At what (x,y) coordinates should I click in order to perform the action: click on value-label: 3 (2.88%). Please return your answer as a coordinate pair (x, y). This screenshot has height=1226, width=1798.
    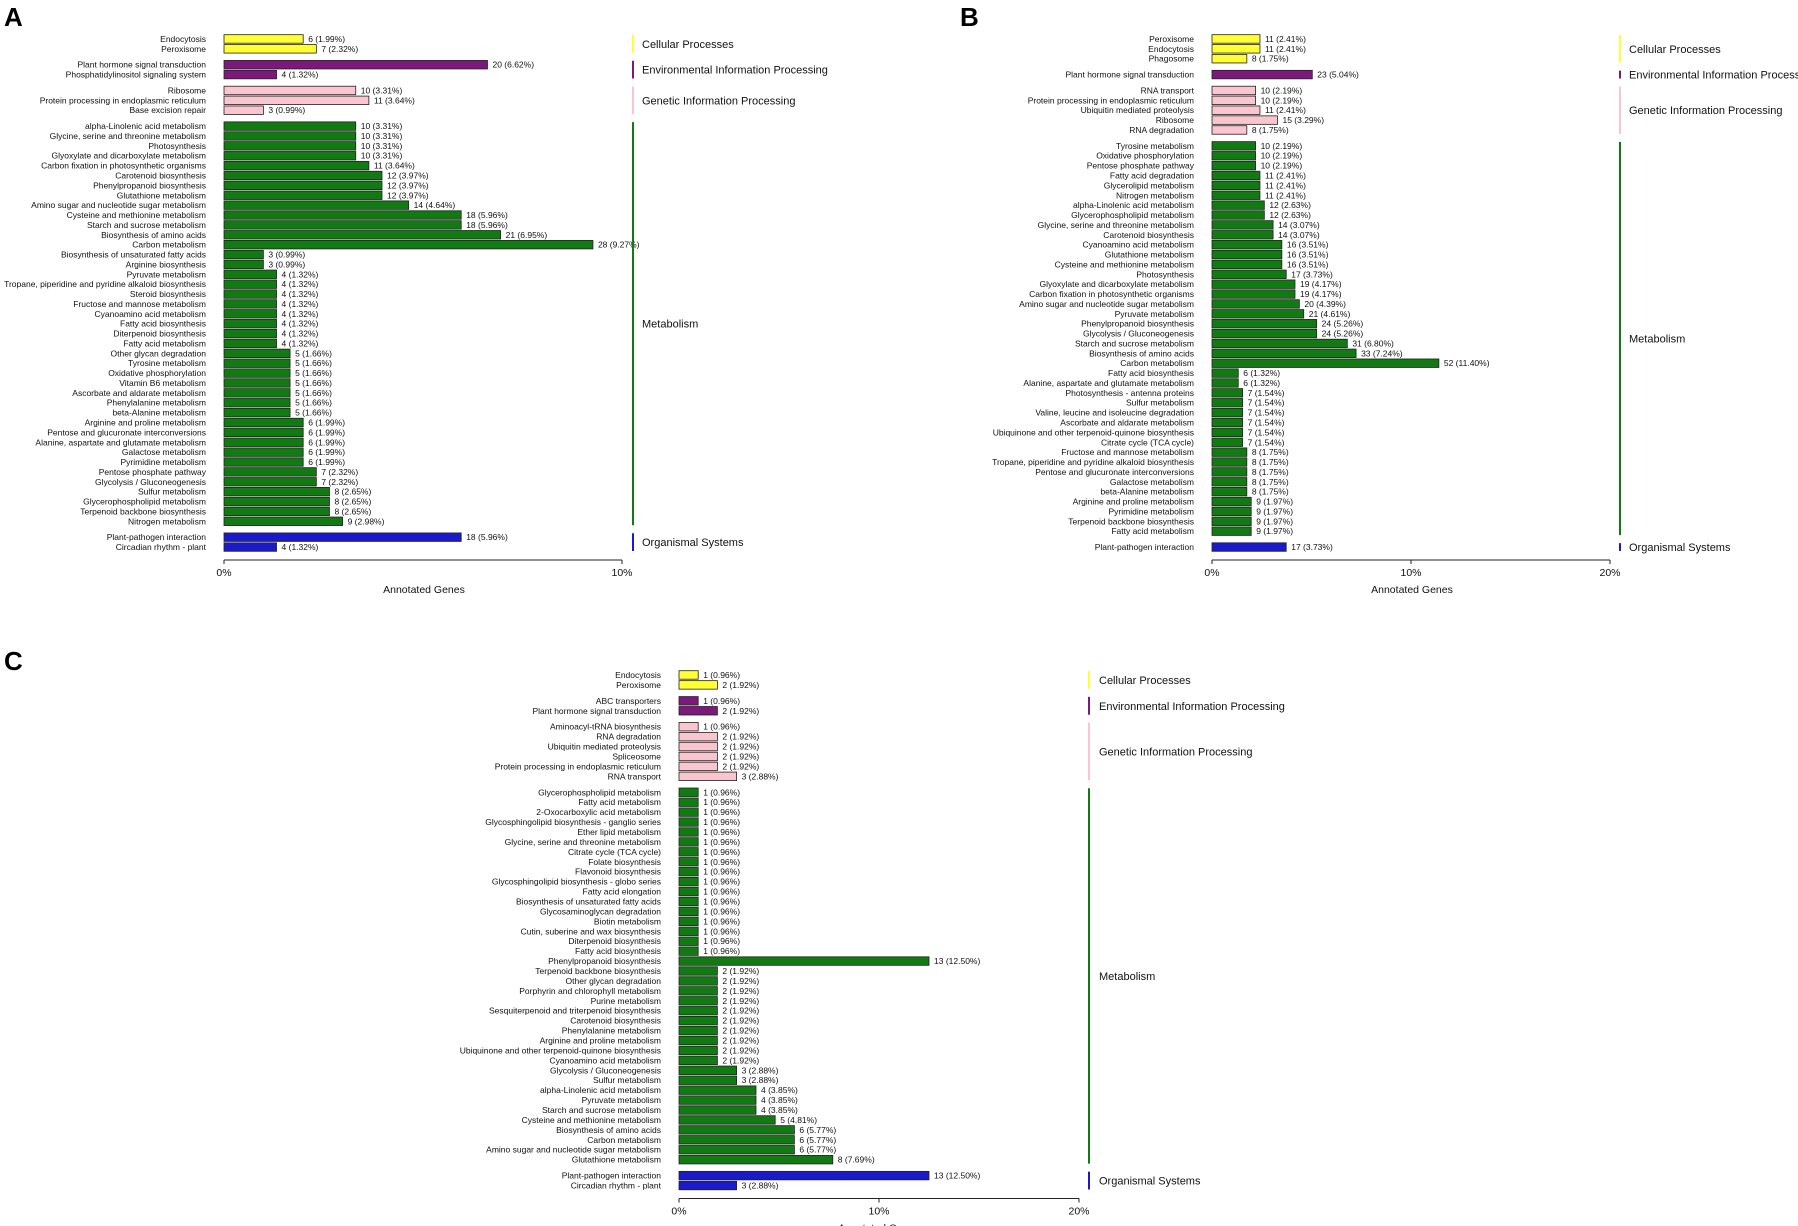
    Looking at the image, I should click on (760, 1186).